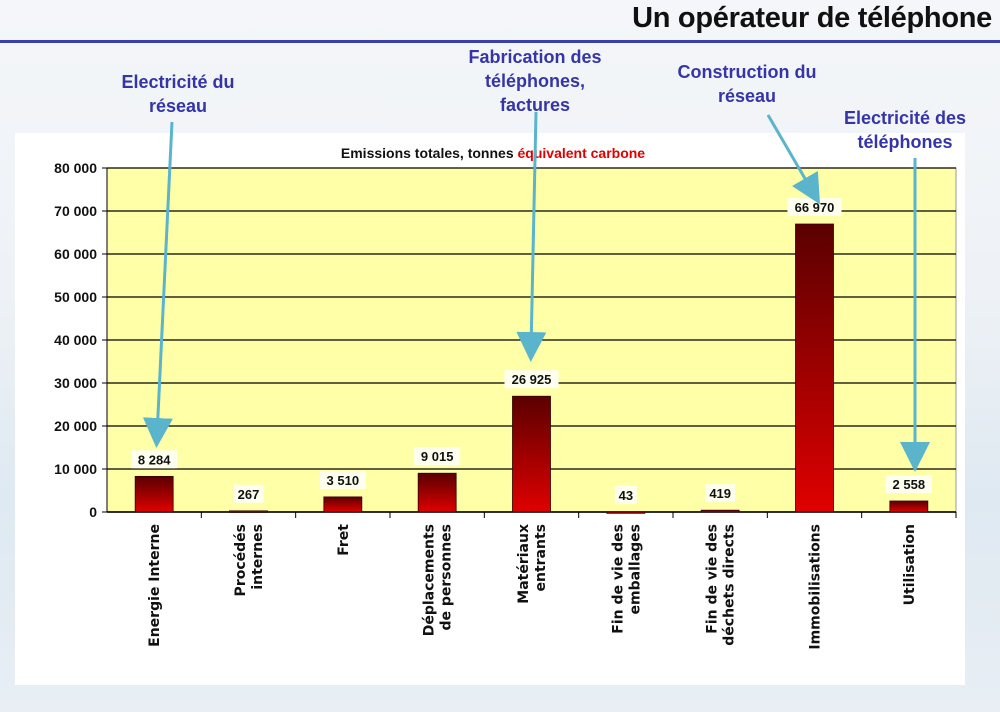 Image resolution: width=1000 pixels, height=712 pixels. What do you see at coordinates (535, 81) in the screenshot?
I see `annotation-fabrication: Fabrication des téléphones, factures` at bounding box center [535, 81].